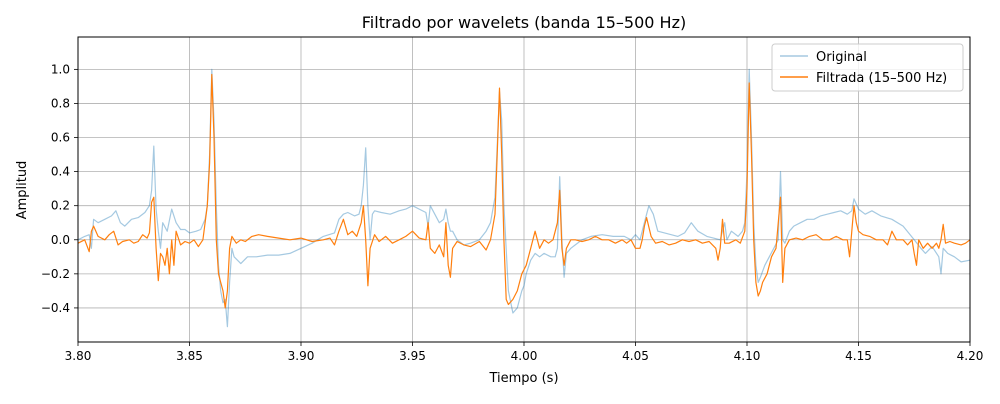 The image size is (1000, 404). Describe the element at coordinates (55, 274) in the screenshot. I see `y-tick-label: −0.2` at that location.